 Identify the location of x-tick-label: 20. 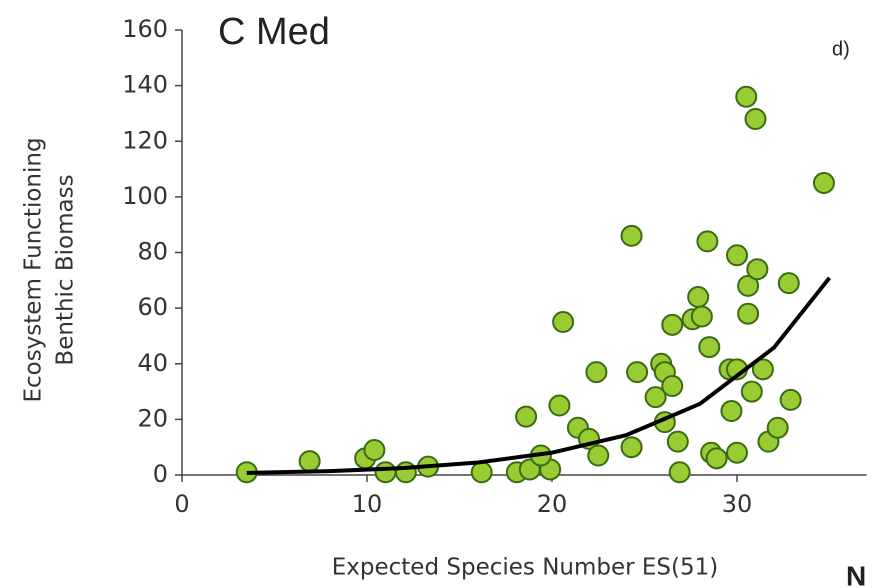
(552, 504).